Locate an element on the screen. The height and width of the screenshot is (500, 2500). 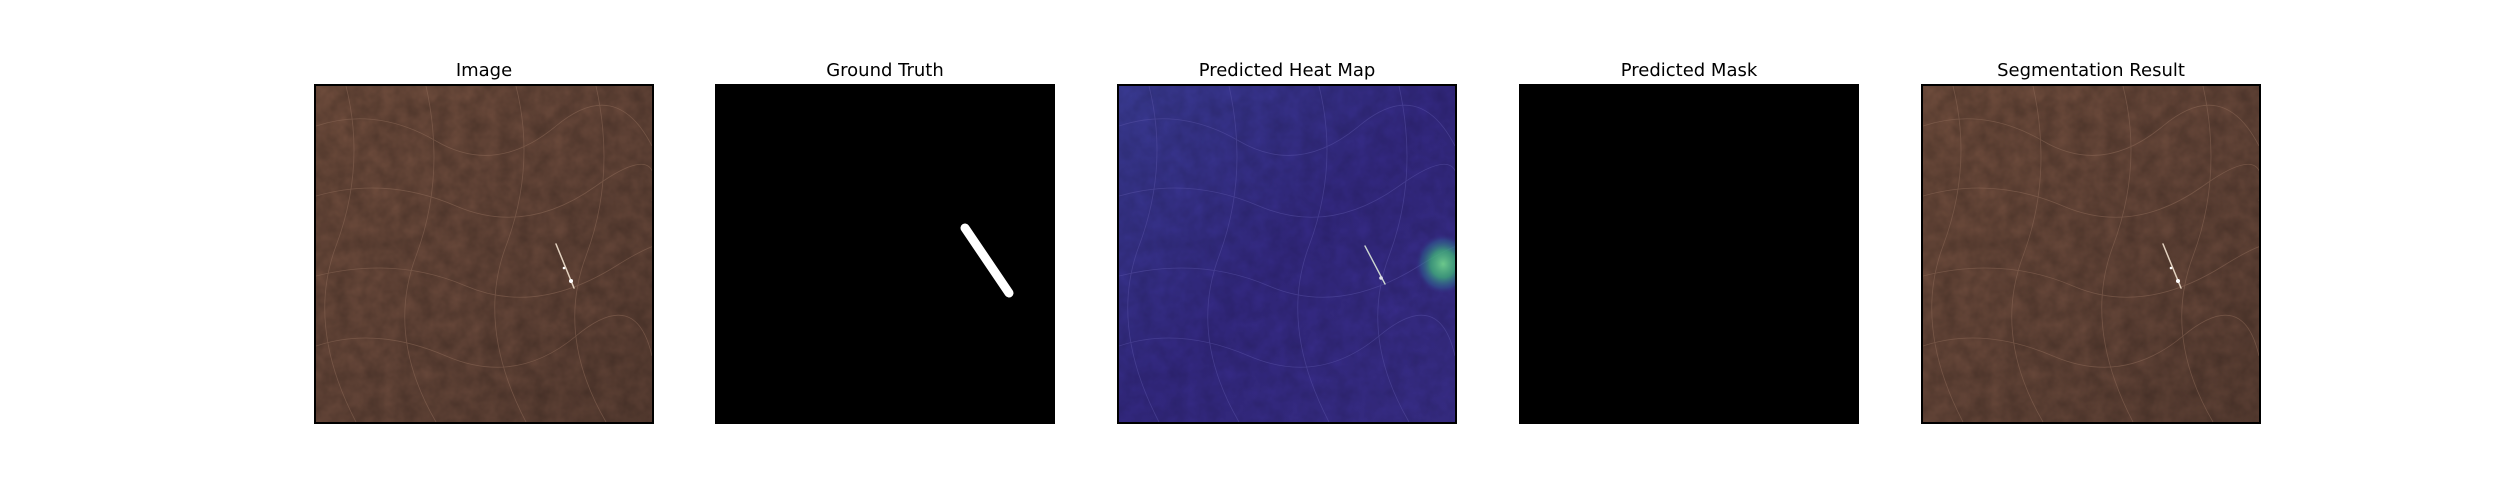
ground-truth-defect is located at coordinates (987, 260).